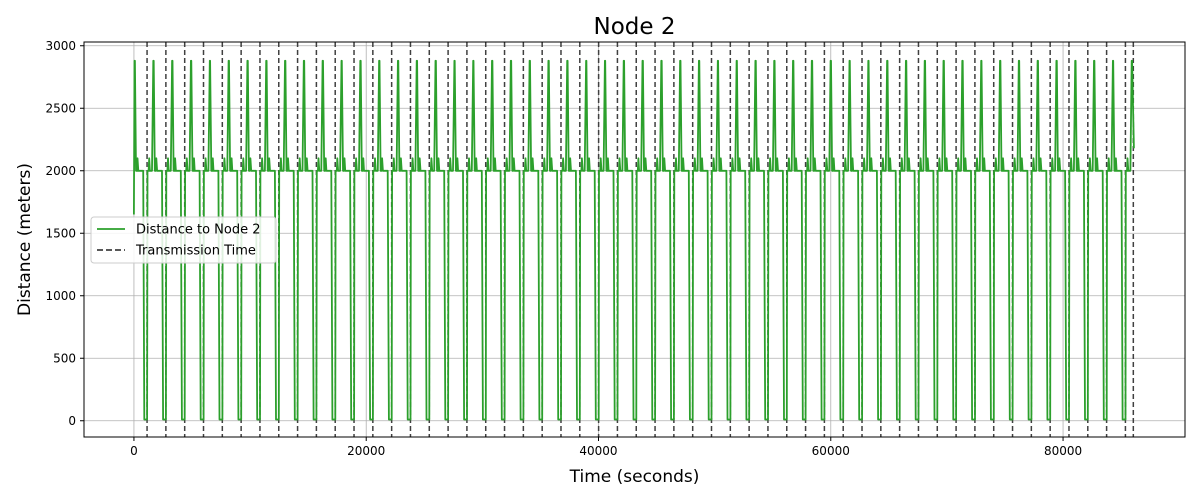 Image resolution: width=1200 pixels, height=500 pixels. I want to click on y-tick-label: 500, so click(64, 358).